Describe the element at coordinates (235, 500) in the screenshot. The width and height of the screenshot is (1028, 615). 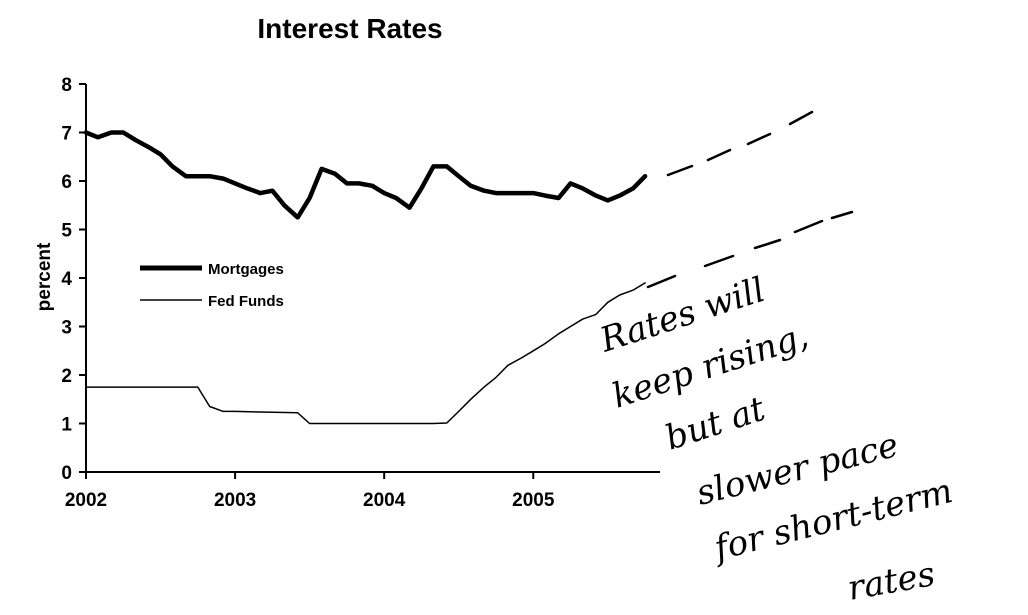
I see `x-tick-label: 2003` at that location.